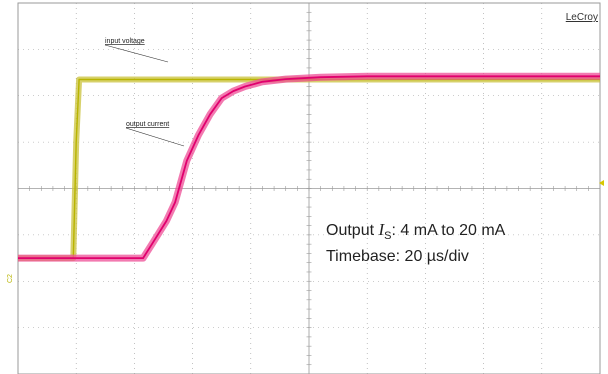 This screenshot has height=374, width=608. What do you see at coordinates (125, 41) in the screenshot?
I see `input-voltage-label: input voltage` at bounding box center [125, 41].